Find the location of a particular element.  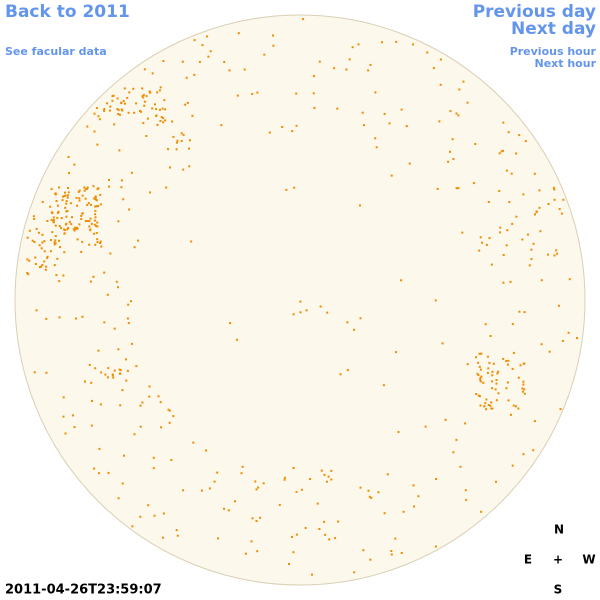

previous-hour-link: Previous hour is located at coordinates (553, 51).